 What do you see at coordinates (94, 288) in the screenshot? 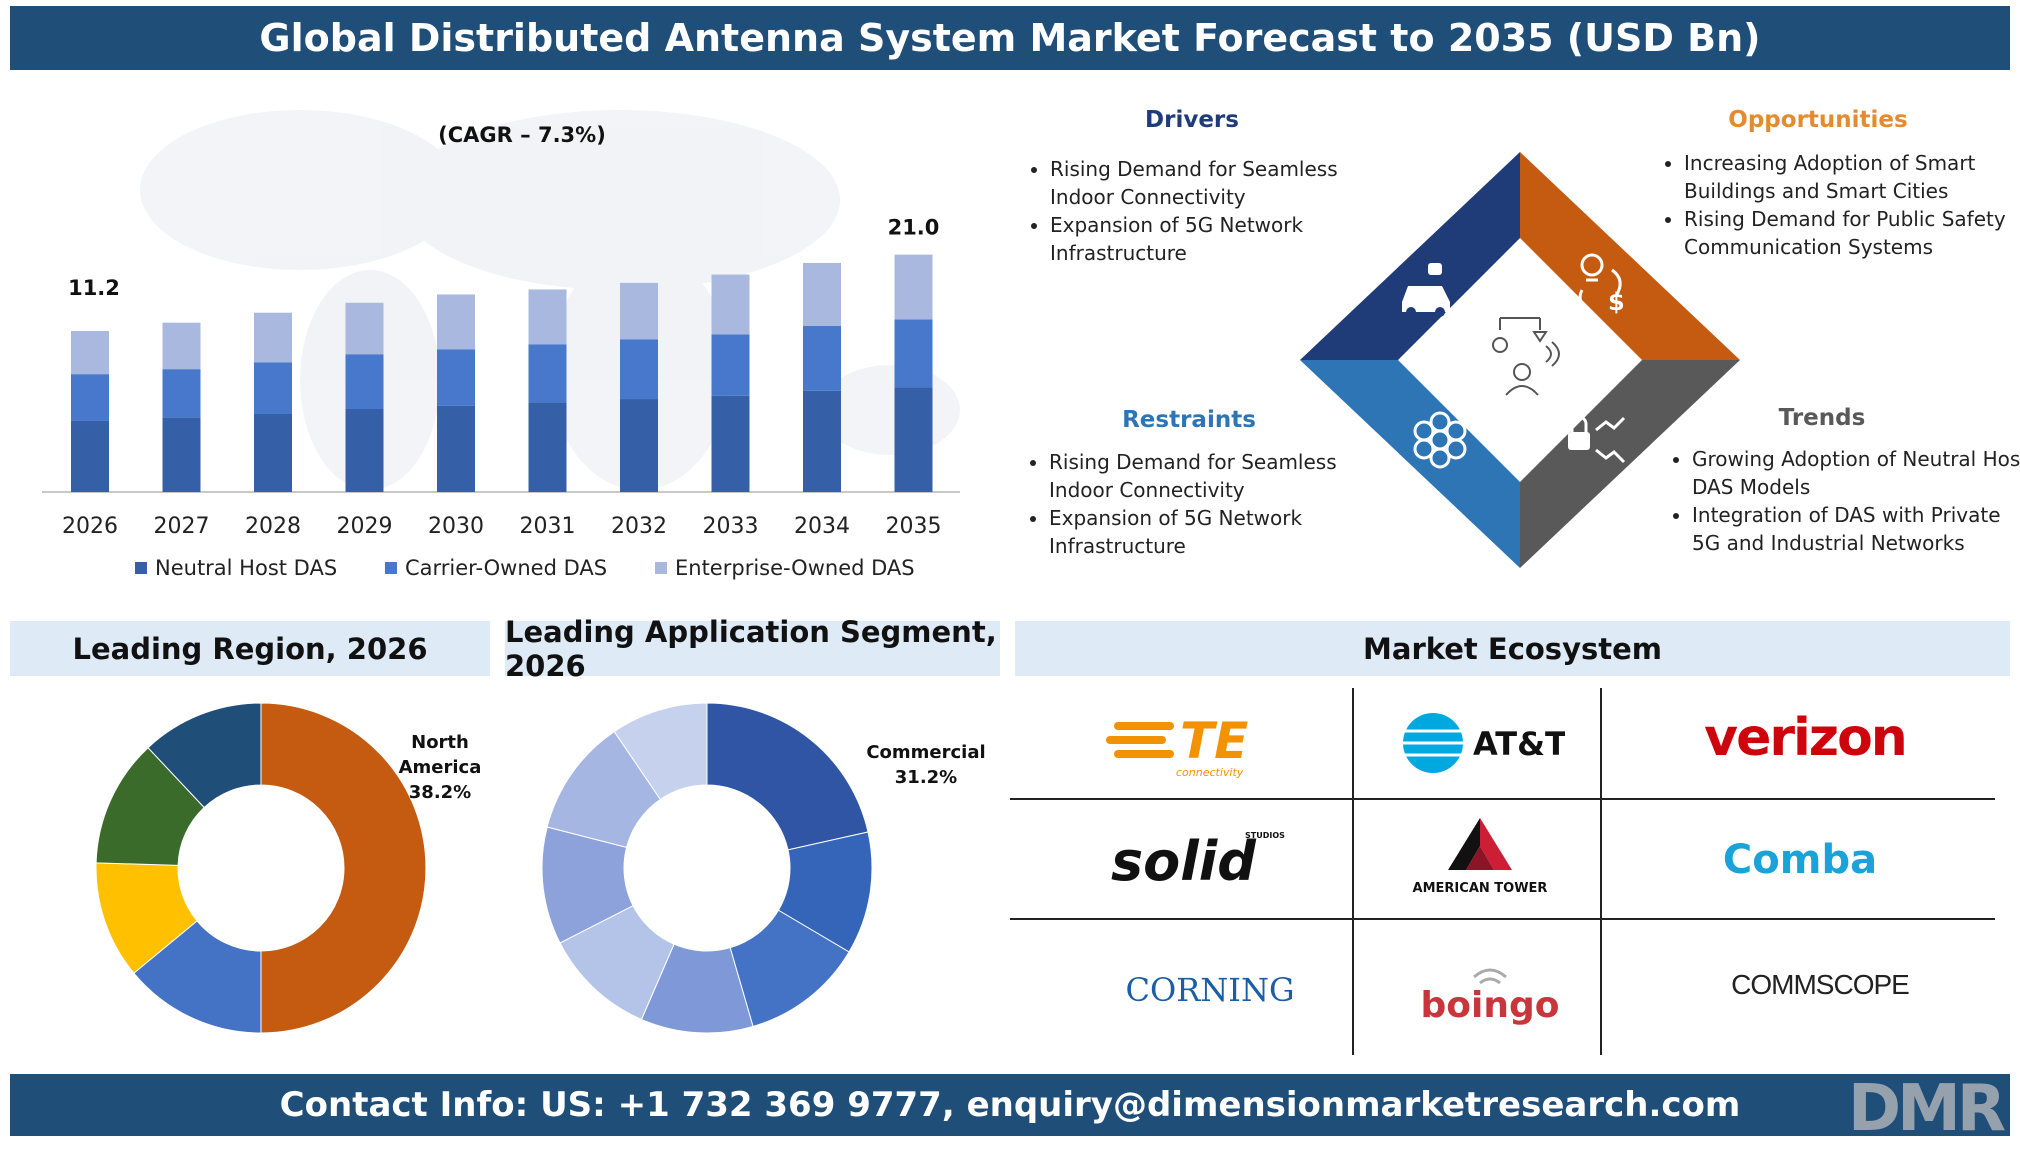
I see `data-label: 11.2` at bounding box center [94, 288].